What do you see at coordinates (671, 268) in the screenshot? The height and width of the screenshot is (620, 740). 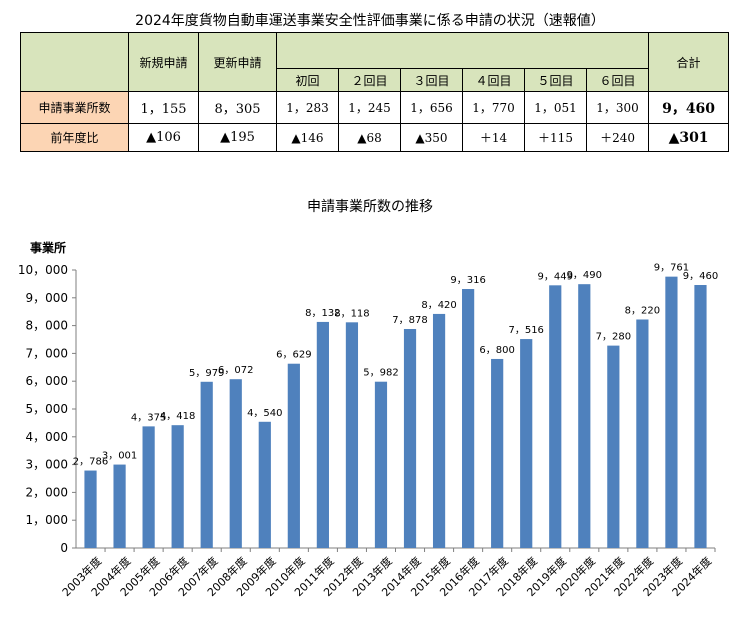 I see `data-label: 9，761` at bounding box center [671, 268].